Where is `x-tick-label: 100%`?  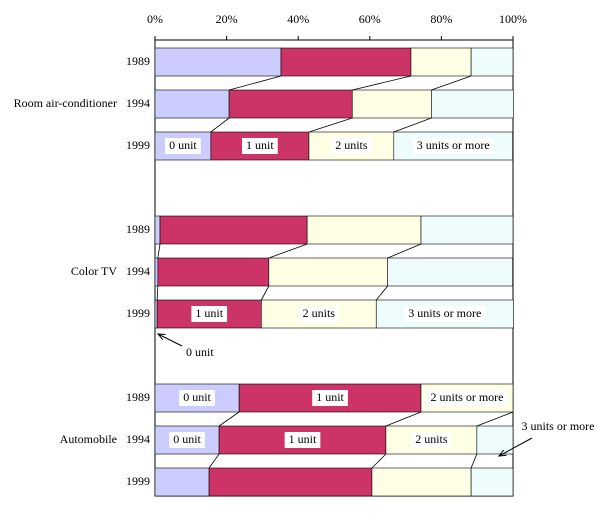
x-tick-label: 100% is located at coordinates (513, 19).